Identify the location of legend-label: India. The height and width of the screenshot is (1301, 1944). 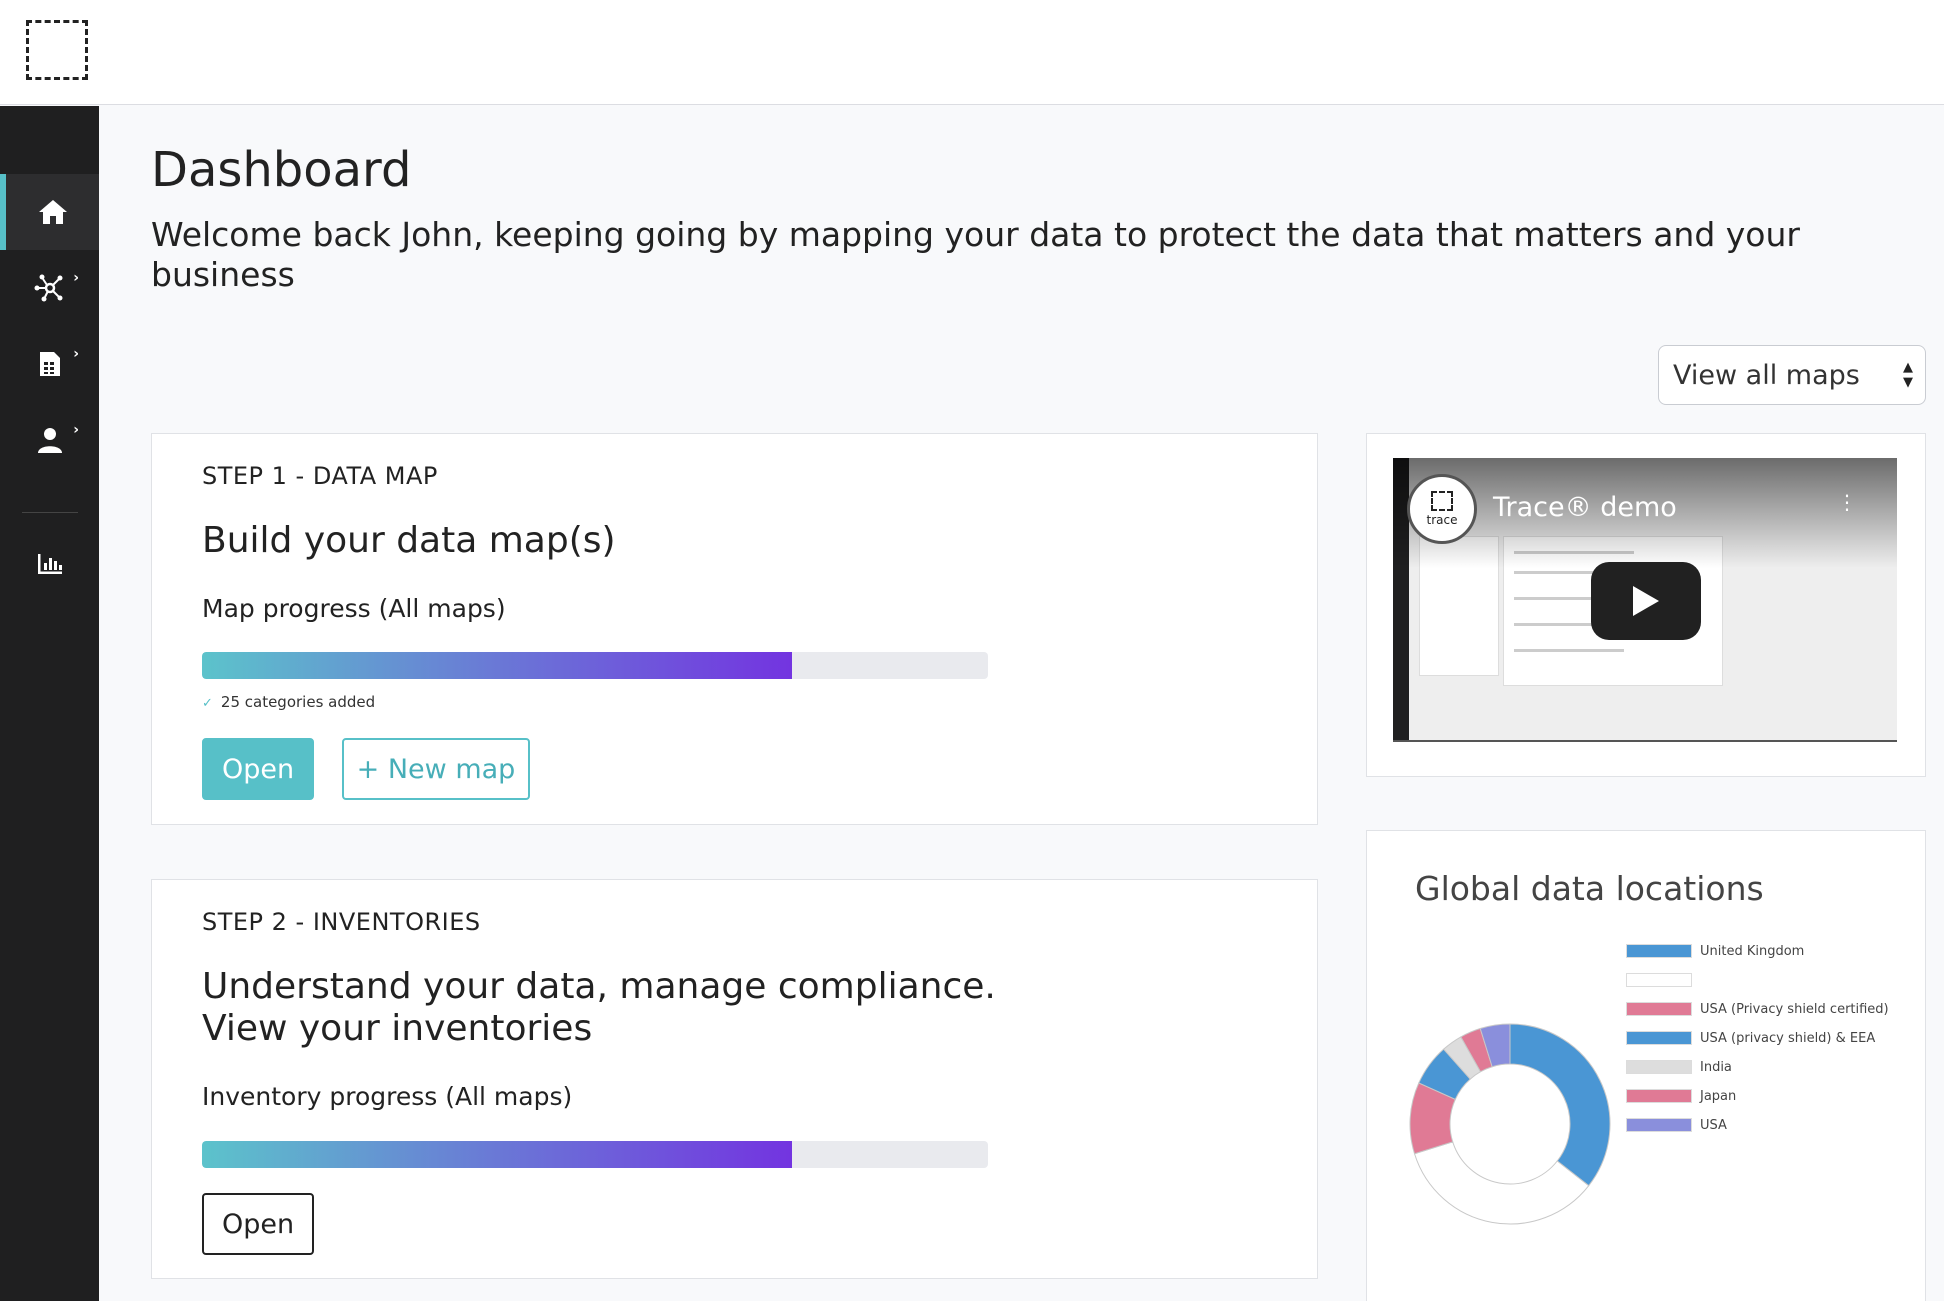
(1716, 1067).